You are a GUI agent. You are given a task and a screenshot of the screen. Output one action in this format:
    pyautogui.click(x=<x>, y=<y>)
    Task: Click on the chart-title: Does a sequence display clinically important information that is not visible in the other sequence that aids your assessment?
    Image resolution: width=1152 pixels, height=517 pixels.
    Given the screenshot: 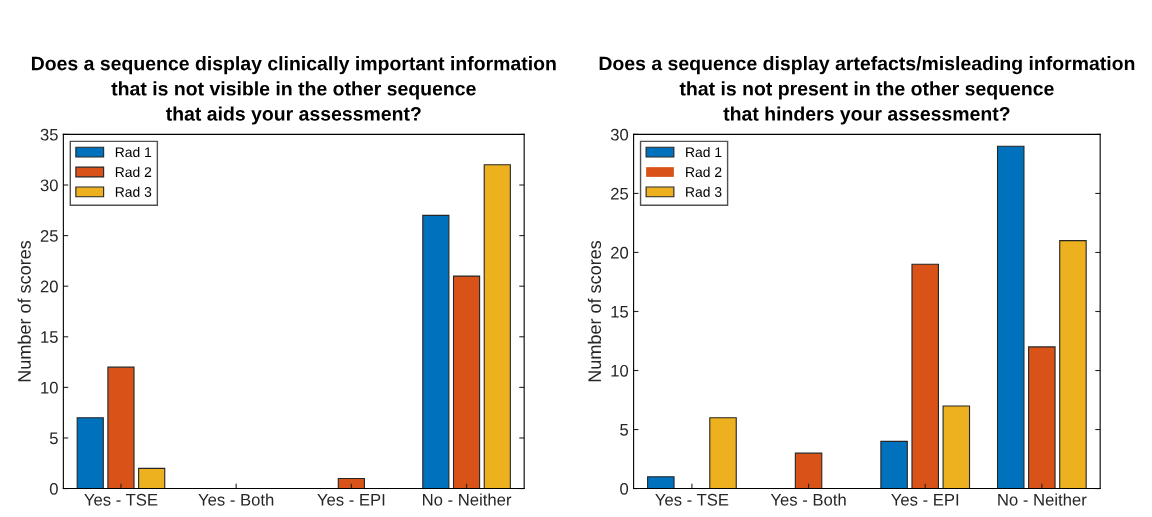 What is the action you would take?
    pyautogui.click(x=293, y=90)
    